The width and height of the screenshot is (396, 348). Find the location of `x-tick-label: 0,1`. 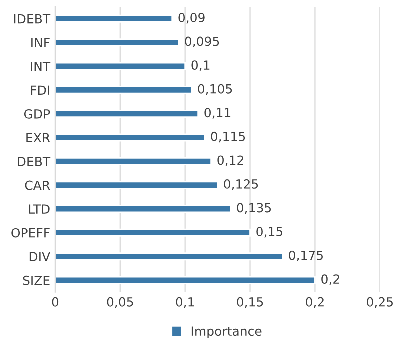

x-tick-label: 0,1 is located at coordinates (185, 302).